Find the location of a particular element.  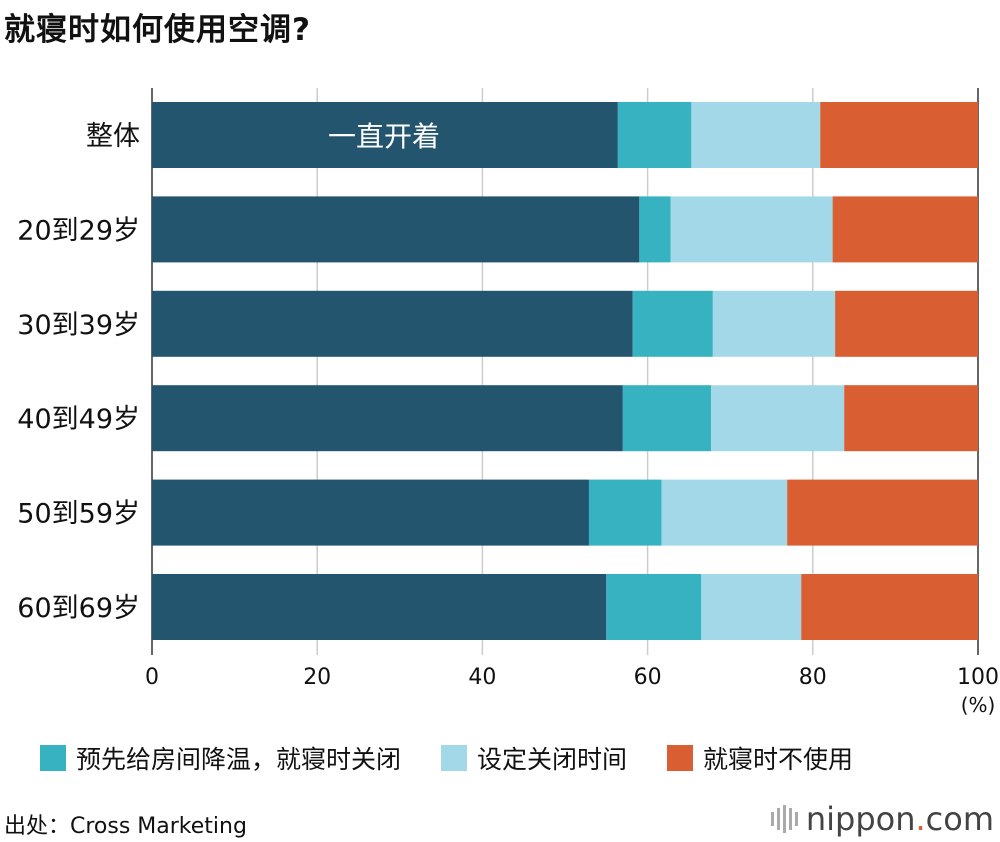

inline-series-label: 一直开着 is located at coordinates (384, 136).